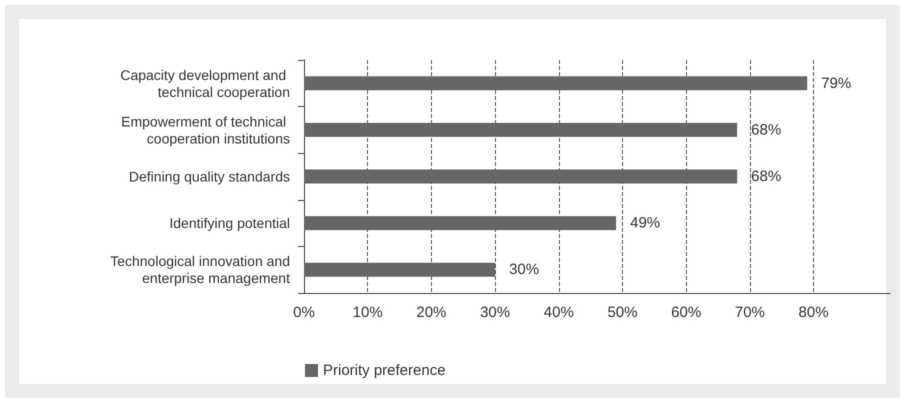 The height and width of the screenshot is (403, 905). I want to click on y-tick-label: Defining quality standards, so click(209, 176).